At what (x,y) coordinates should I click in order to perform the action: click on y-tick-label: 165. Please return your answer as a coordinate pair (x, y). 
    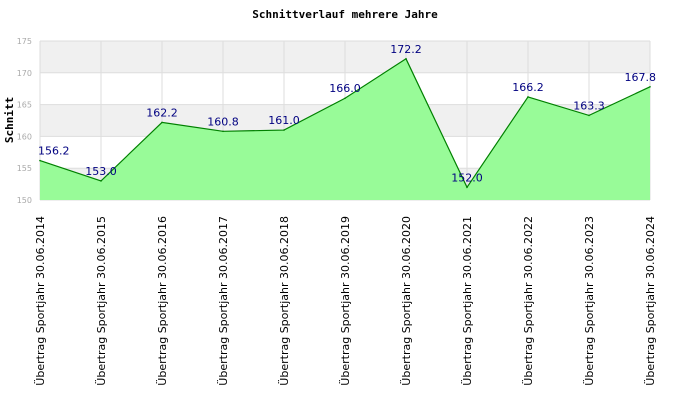
    Looking at the image, I should click on (24, 105).